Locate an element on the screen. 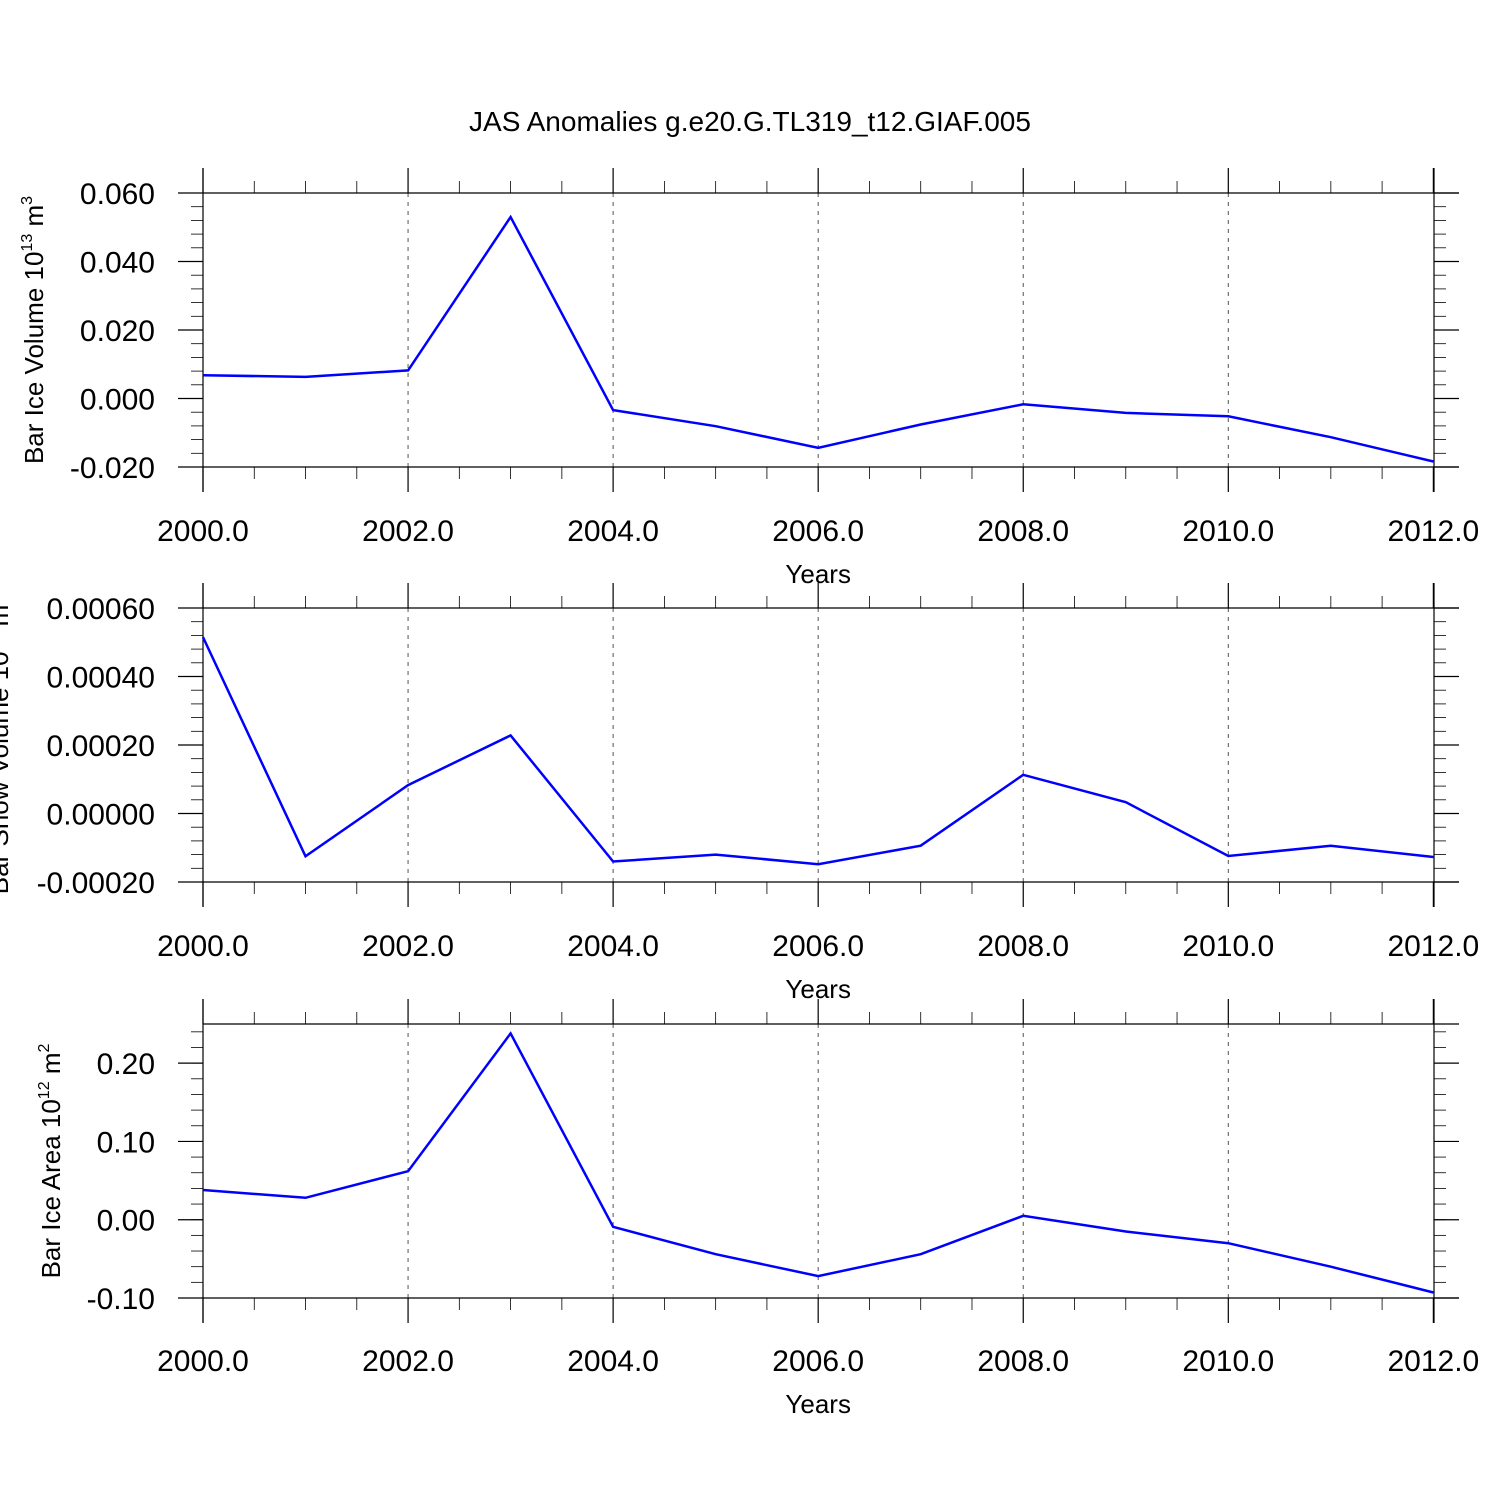  y-tick-label: 0.00060 is located at coordinates (101, 609).